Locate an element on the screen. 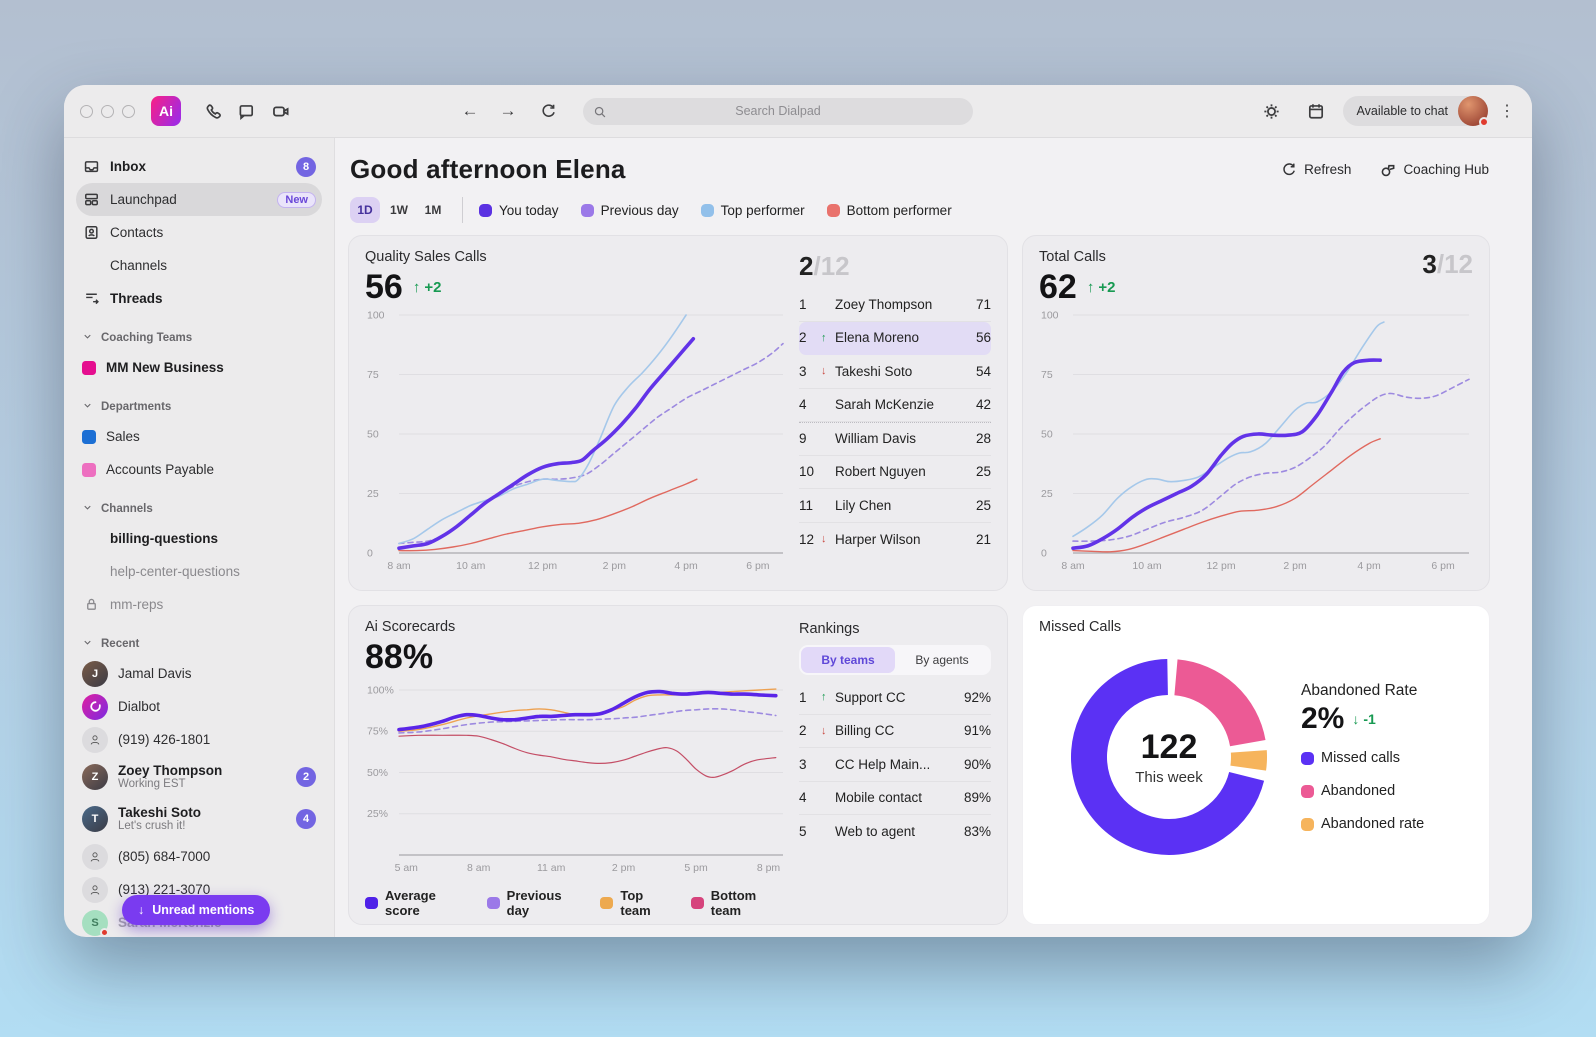 This screenshot has height=1037, width=1596. ranking-value: 28 is located at coordinates (983, 439).